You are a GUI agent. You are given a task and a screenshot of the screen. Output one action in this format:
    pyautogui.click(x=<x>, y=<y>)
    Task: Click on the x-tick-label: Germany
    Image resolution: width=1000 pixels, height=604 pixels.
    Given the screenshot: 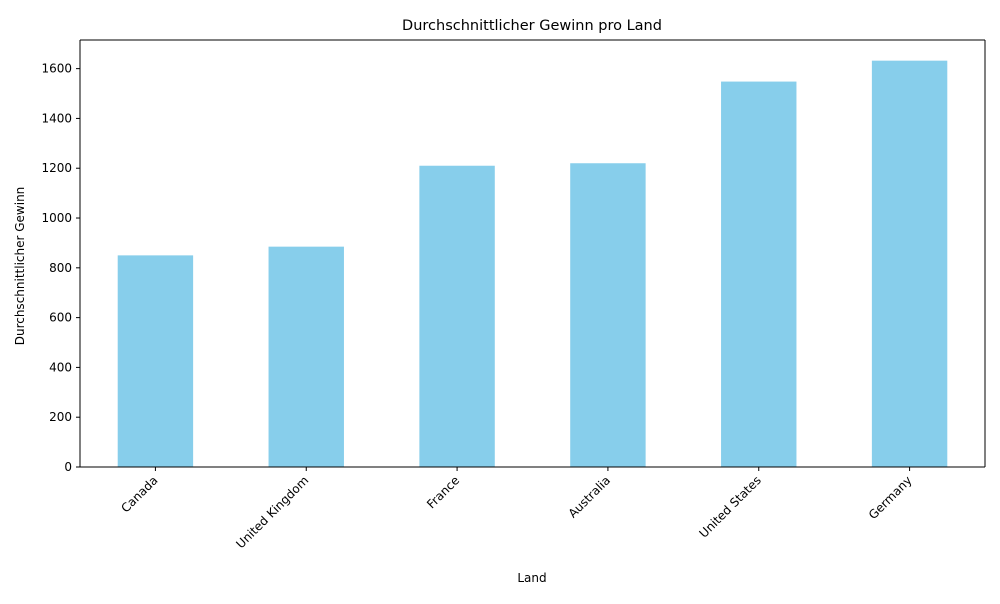 What is the action you would take?
    pyautogui.click(x=890, y=497)
    